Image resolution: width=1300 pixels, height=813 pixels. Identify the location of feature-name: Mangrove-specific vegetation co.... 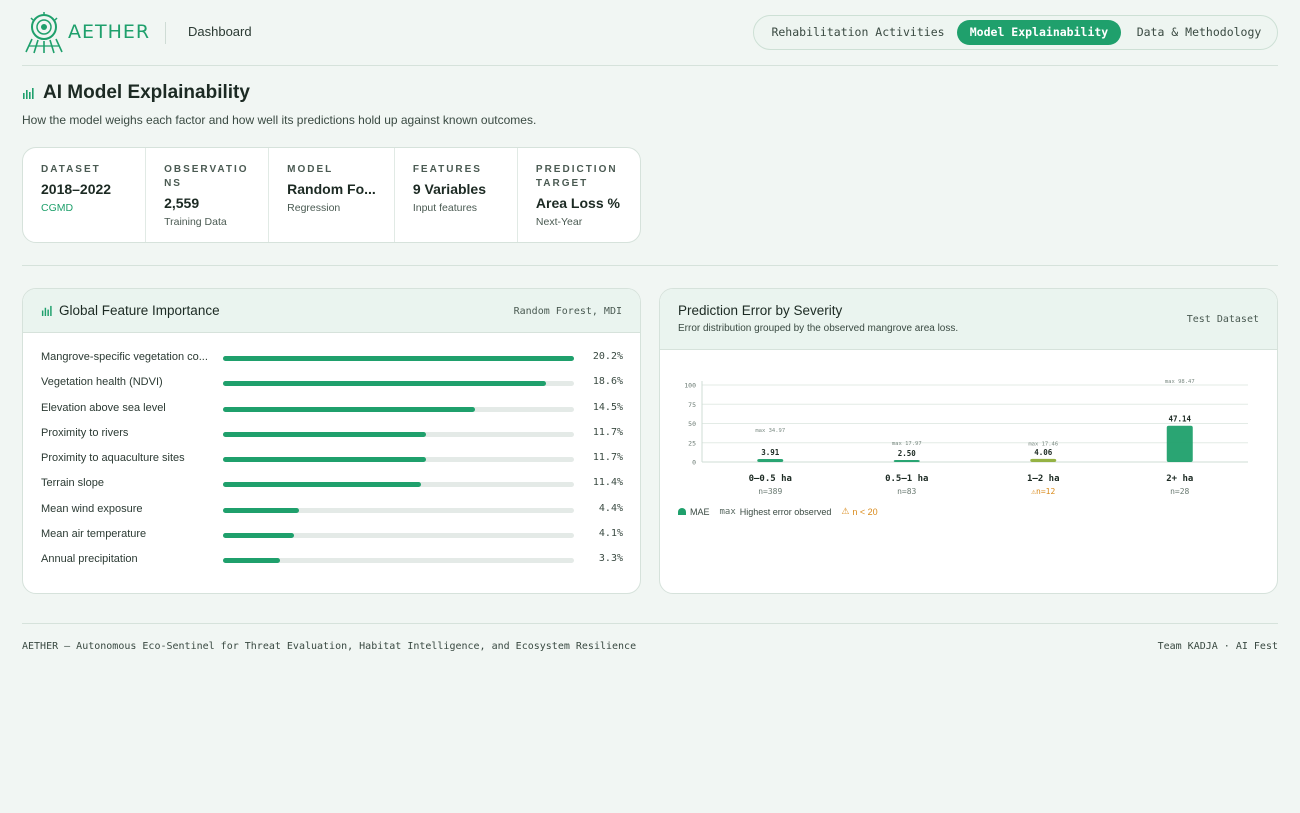
(124, 357).